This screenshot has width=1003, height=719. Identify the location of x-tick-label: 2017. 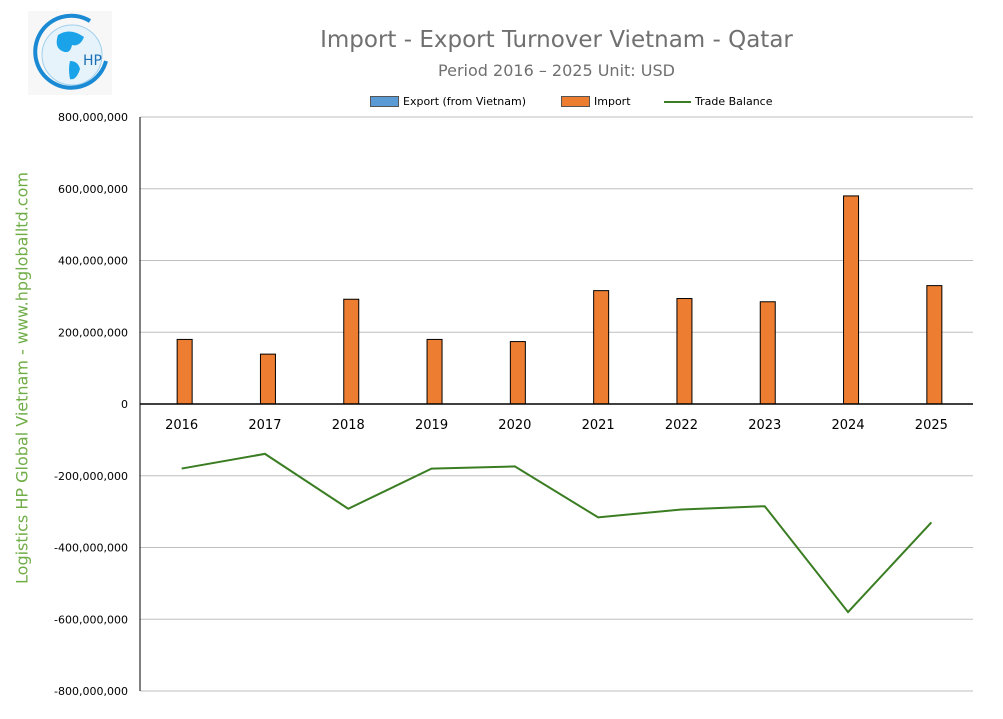
(264, 425).